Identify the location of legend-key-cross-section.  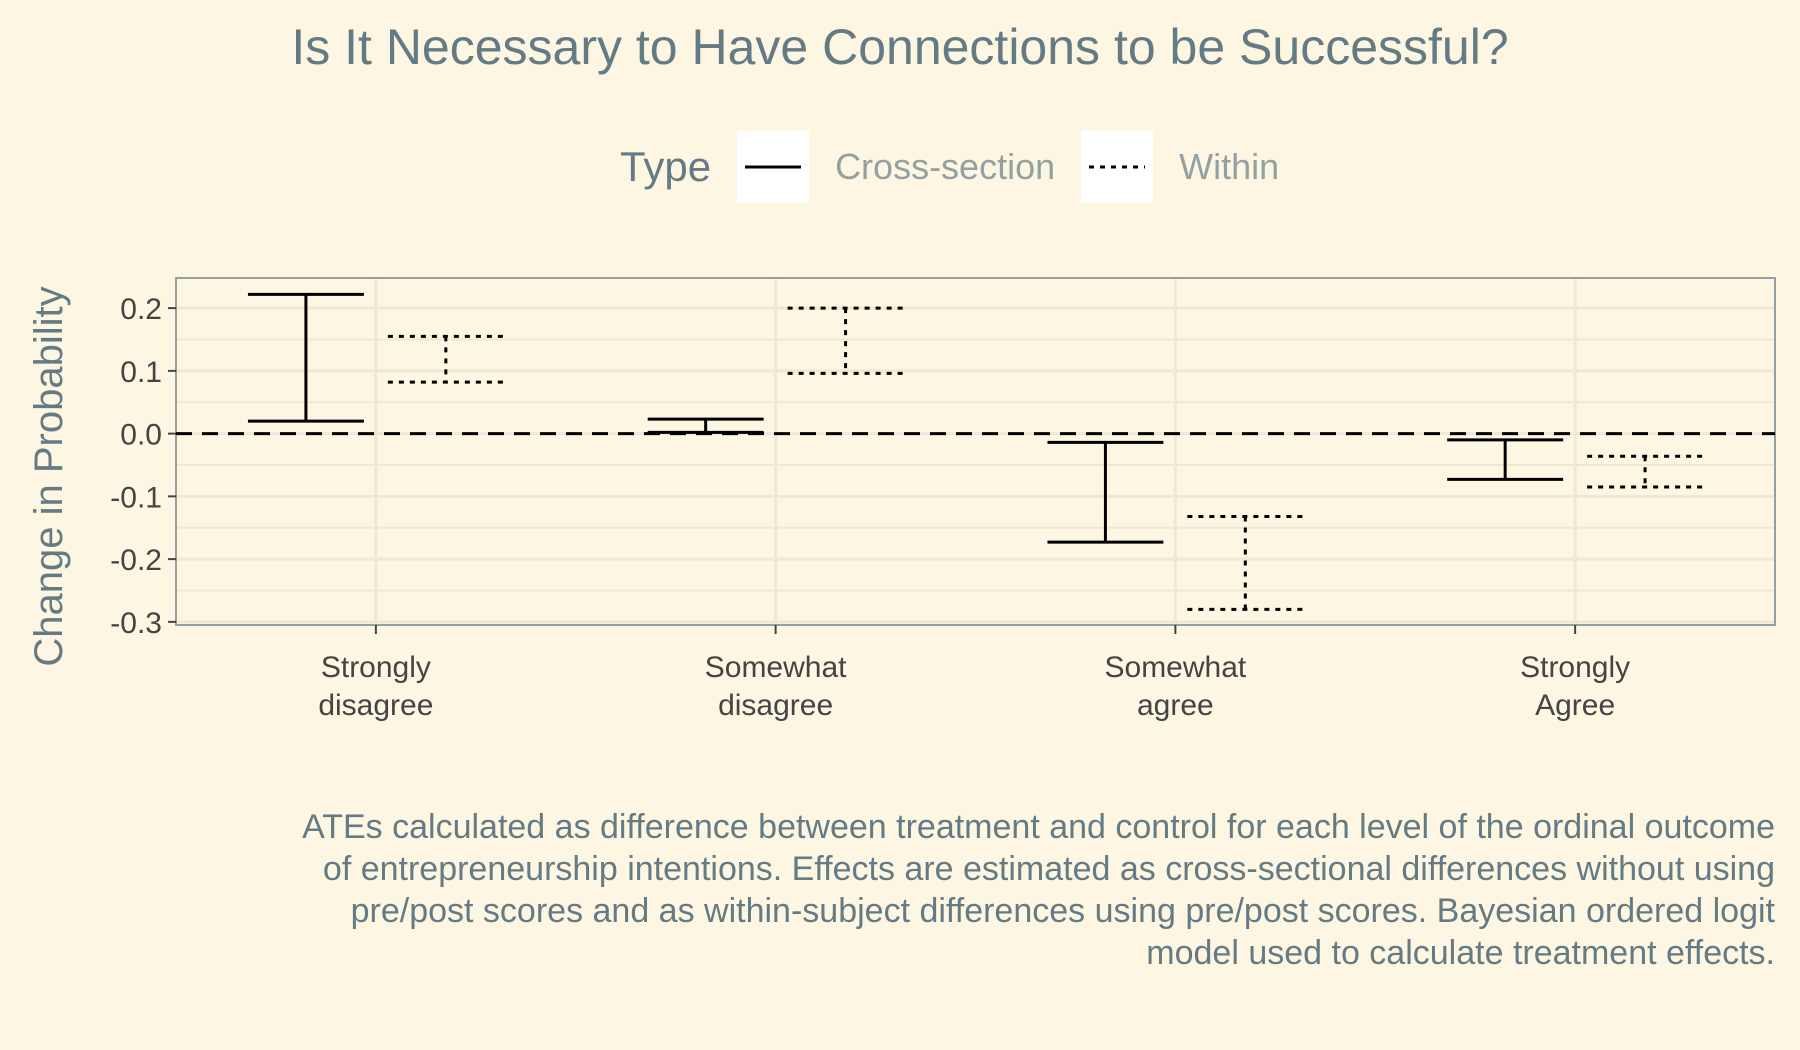
(773, 167).